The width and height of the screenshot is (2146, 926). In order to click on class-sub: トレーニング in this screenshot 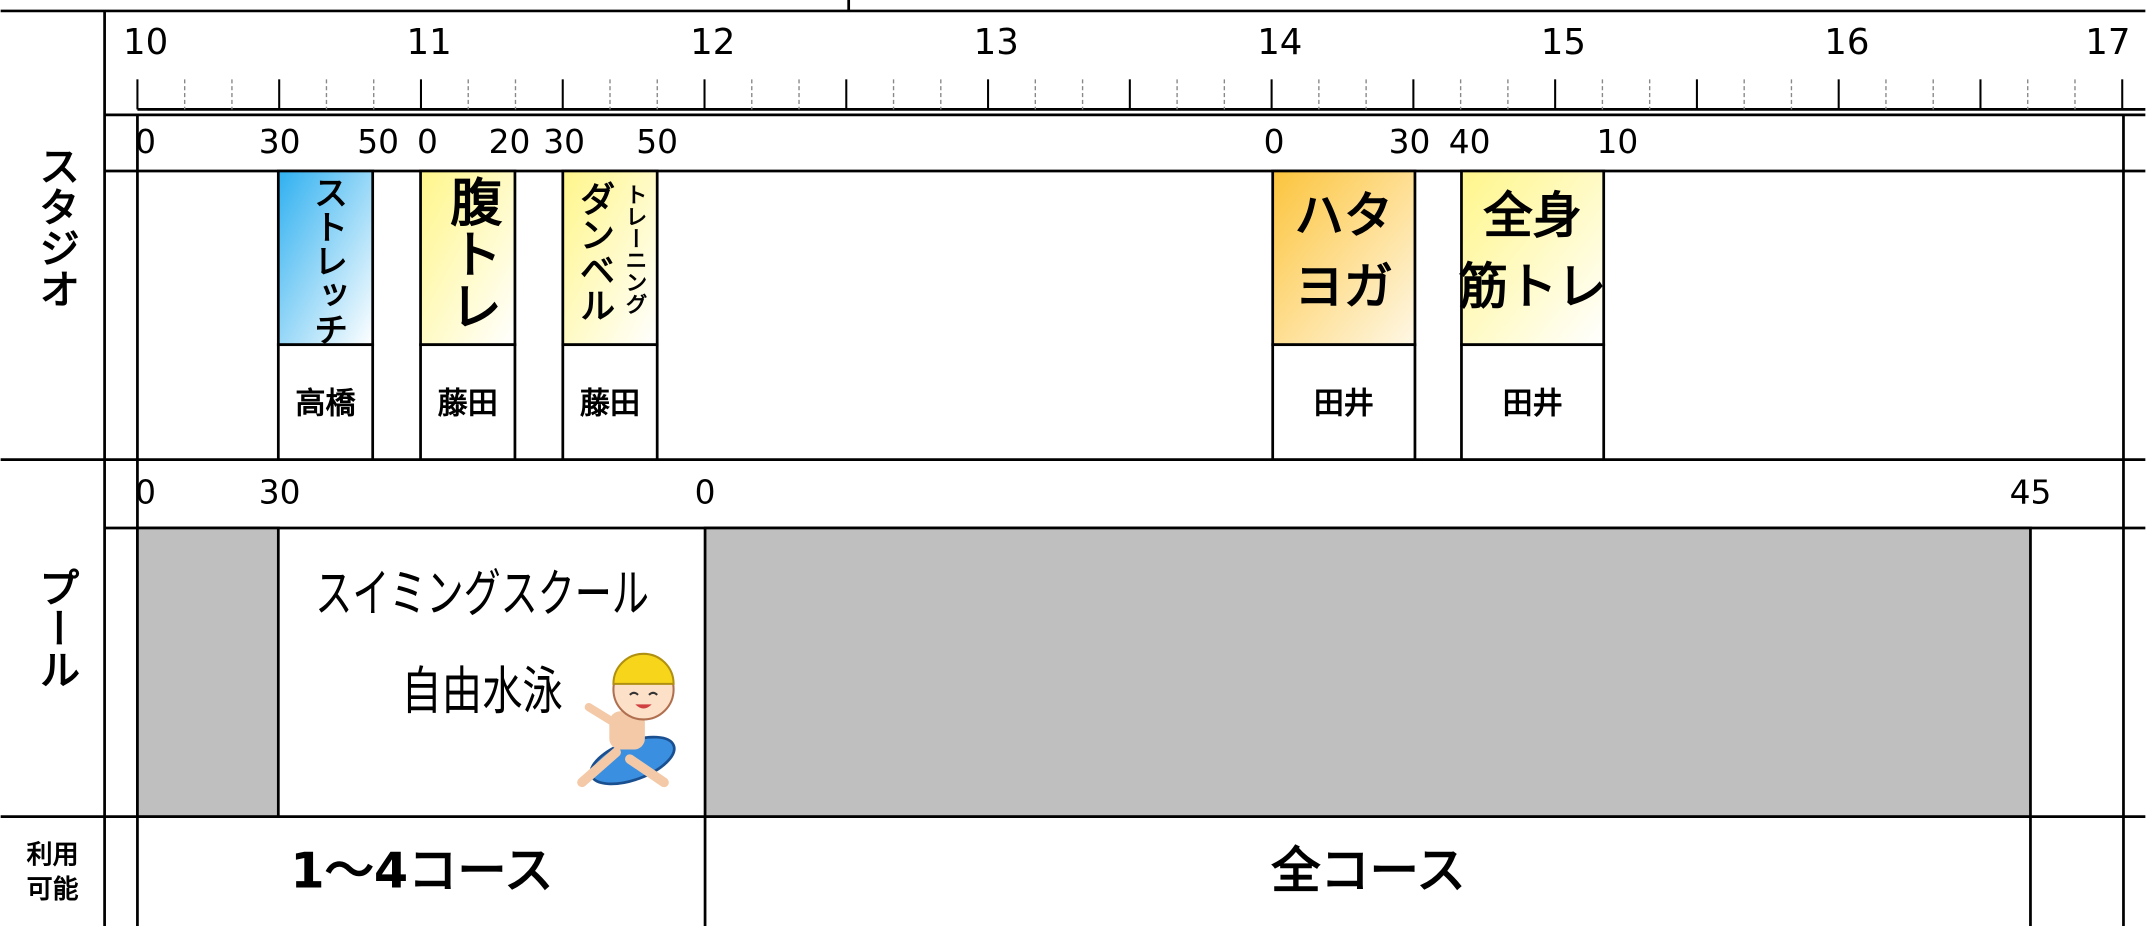, I will do `click(634, 249)`.